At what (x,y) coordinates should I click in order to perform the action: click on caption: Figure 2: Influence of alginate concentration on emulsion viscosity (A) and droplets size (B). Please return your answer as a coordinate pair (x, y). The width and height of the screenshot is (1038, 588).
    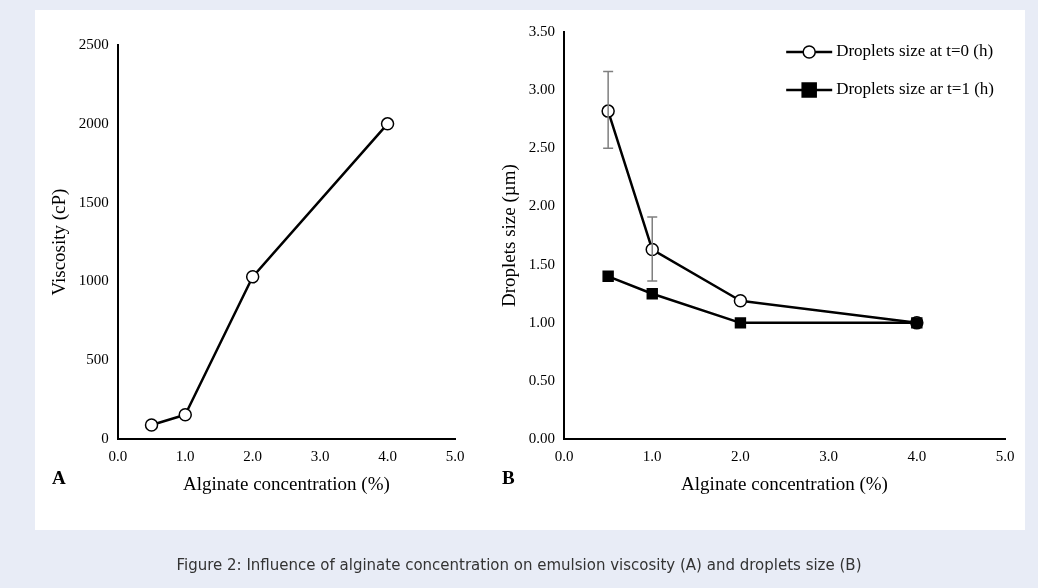
    Looking at the image, I should click on (519, 565).